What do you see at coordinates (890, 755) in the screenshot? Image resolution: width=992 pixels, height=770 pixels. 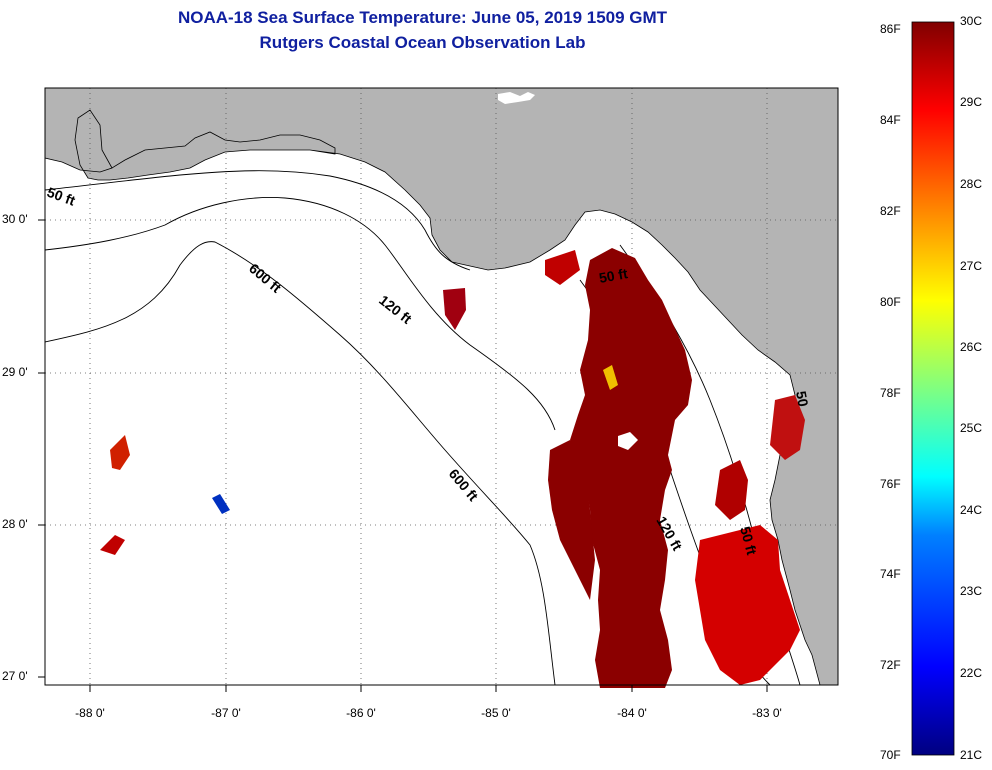 I see `cb-f-70: 70F` at bounding box center [890, 755].